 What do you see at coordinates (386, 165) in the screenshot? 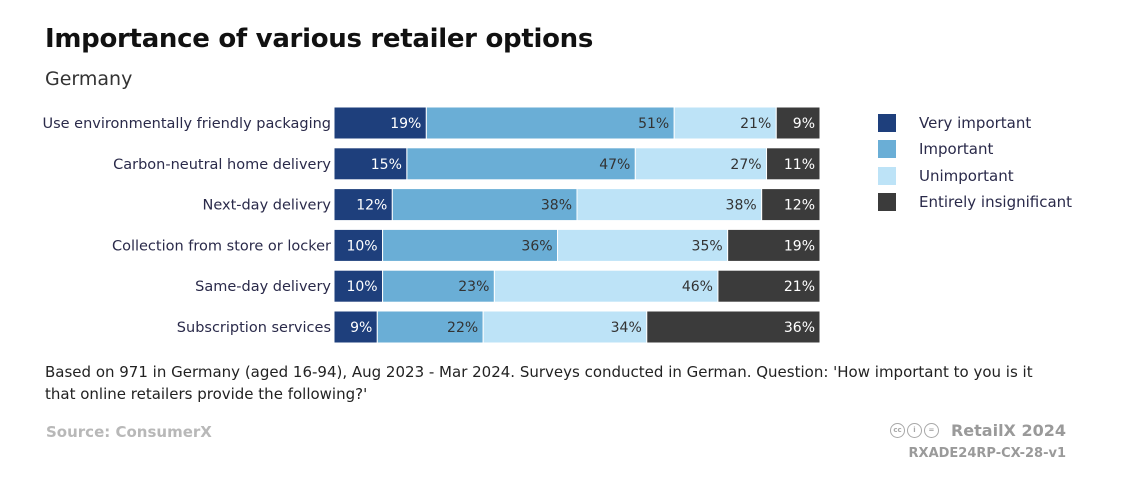
I see `data-label: 15%` at bounding box center [386, 165].